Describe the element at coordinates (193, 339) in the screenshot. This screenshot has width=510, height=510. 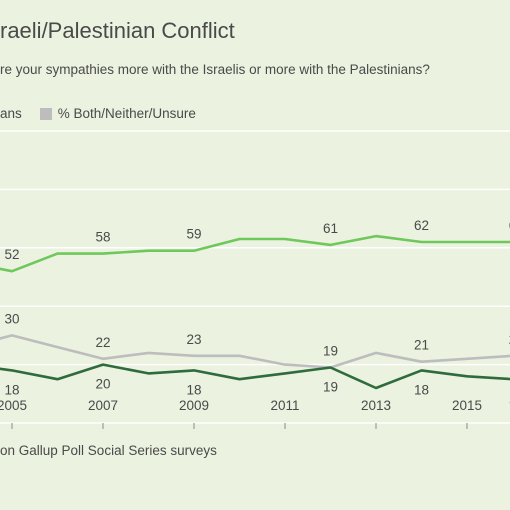
I see `data-label-both-2009: 23` at that location.